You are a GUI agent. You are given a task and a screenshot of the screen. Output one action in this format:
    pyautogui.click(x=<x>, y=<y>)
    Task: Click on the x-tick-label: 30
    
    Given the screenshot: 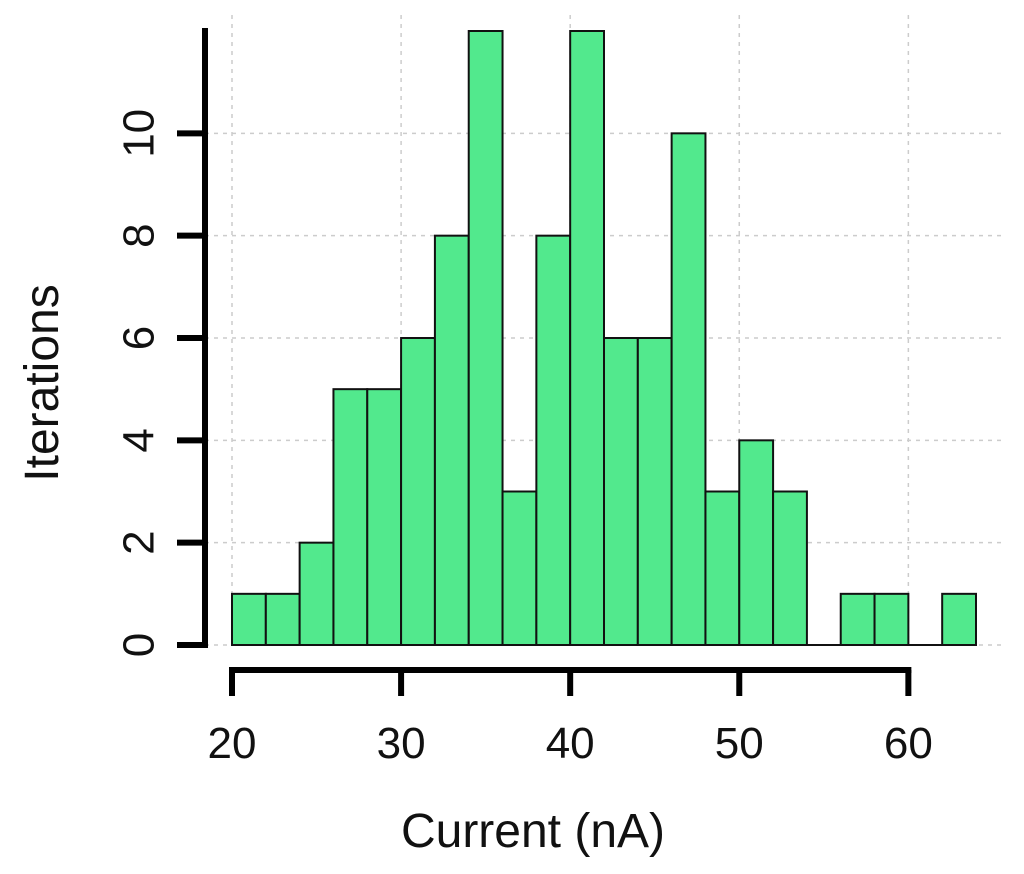 What is the action you would take?
    pyautogui.click(x=401, y=743)
    